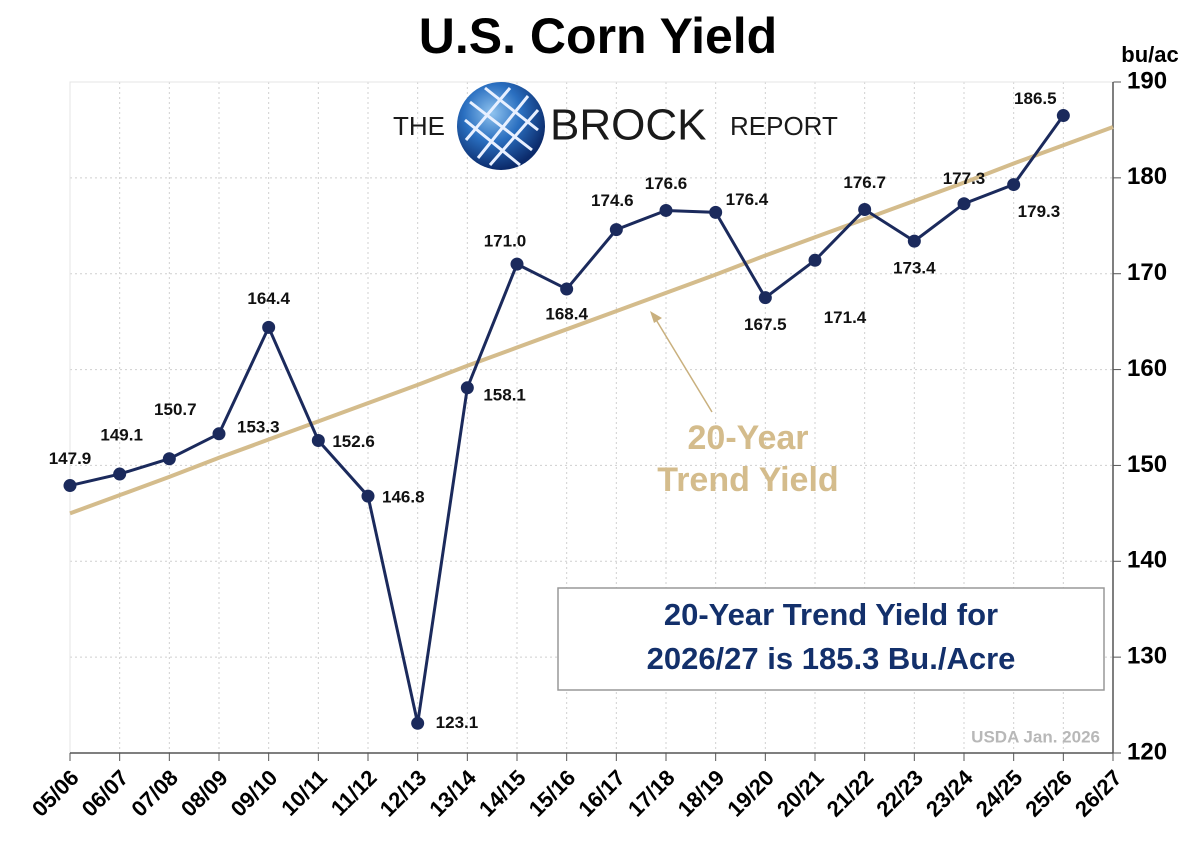  Describe the element at coordinates (765, 324) in the screenshot. I see `data-label: 167.5` at that location.